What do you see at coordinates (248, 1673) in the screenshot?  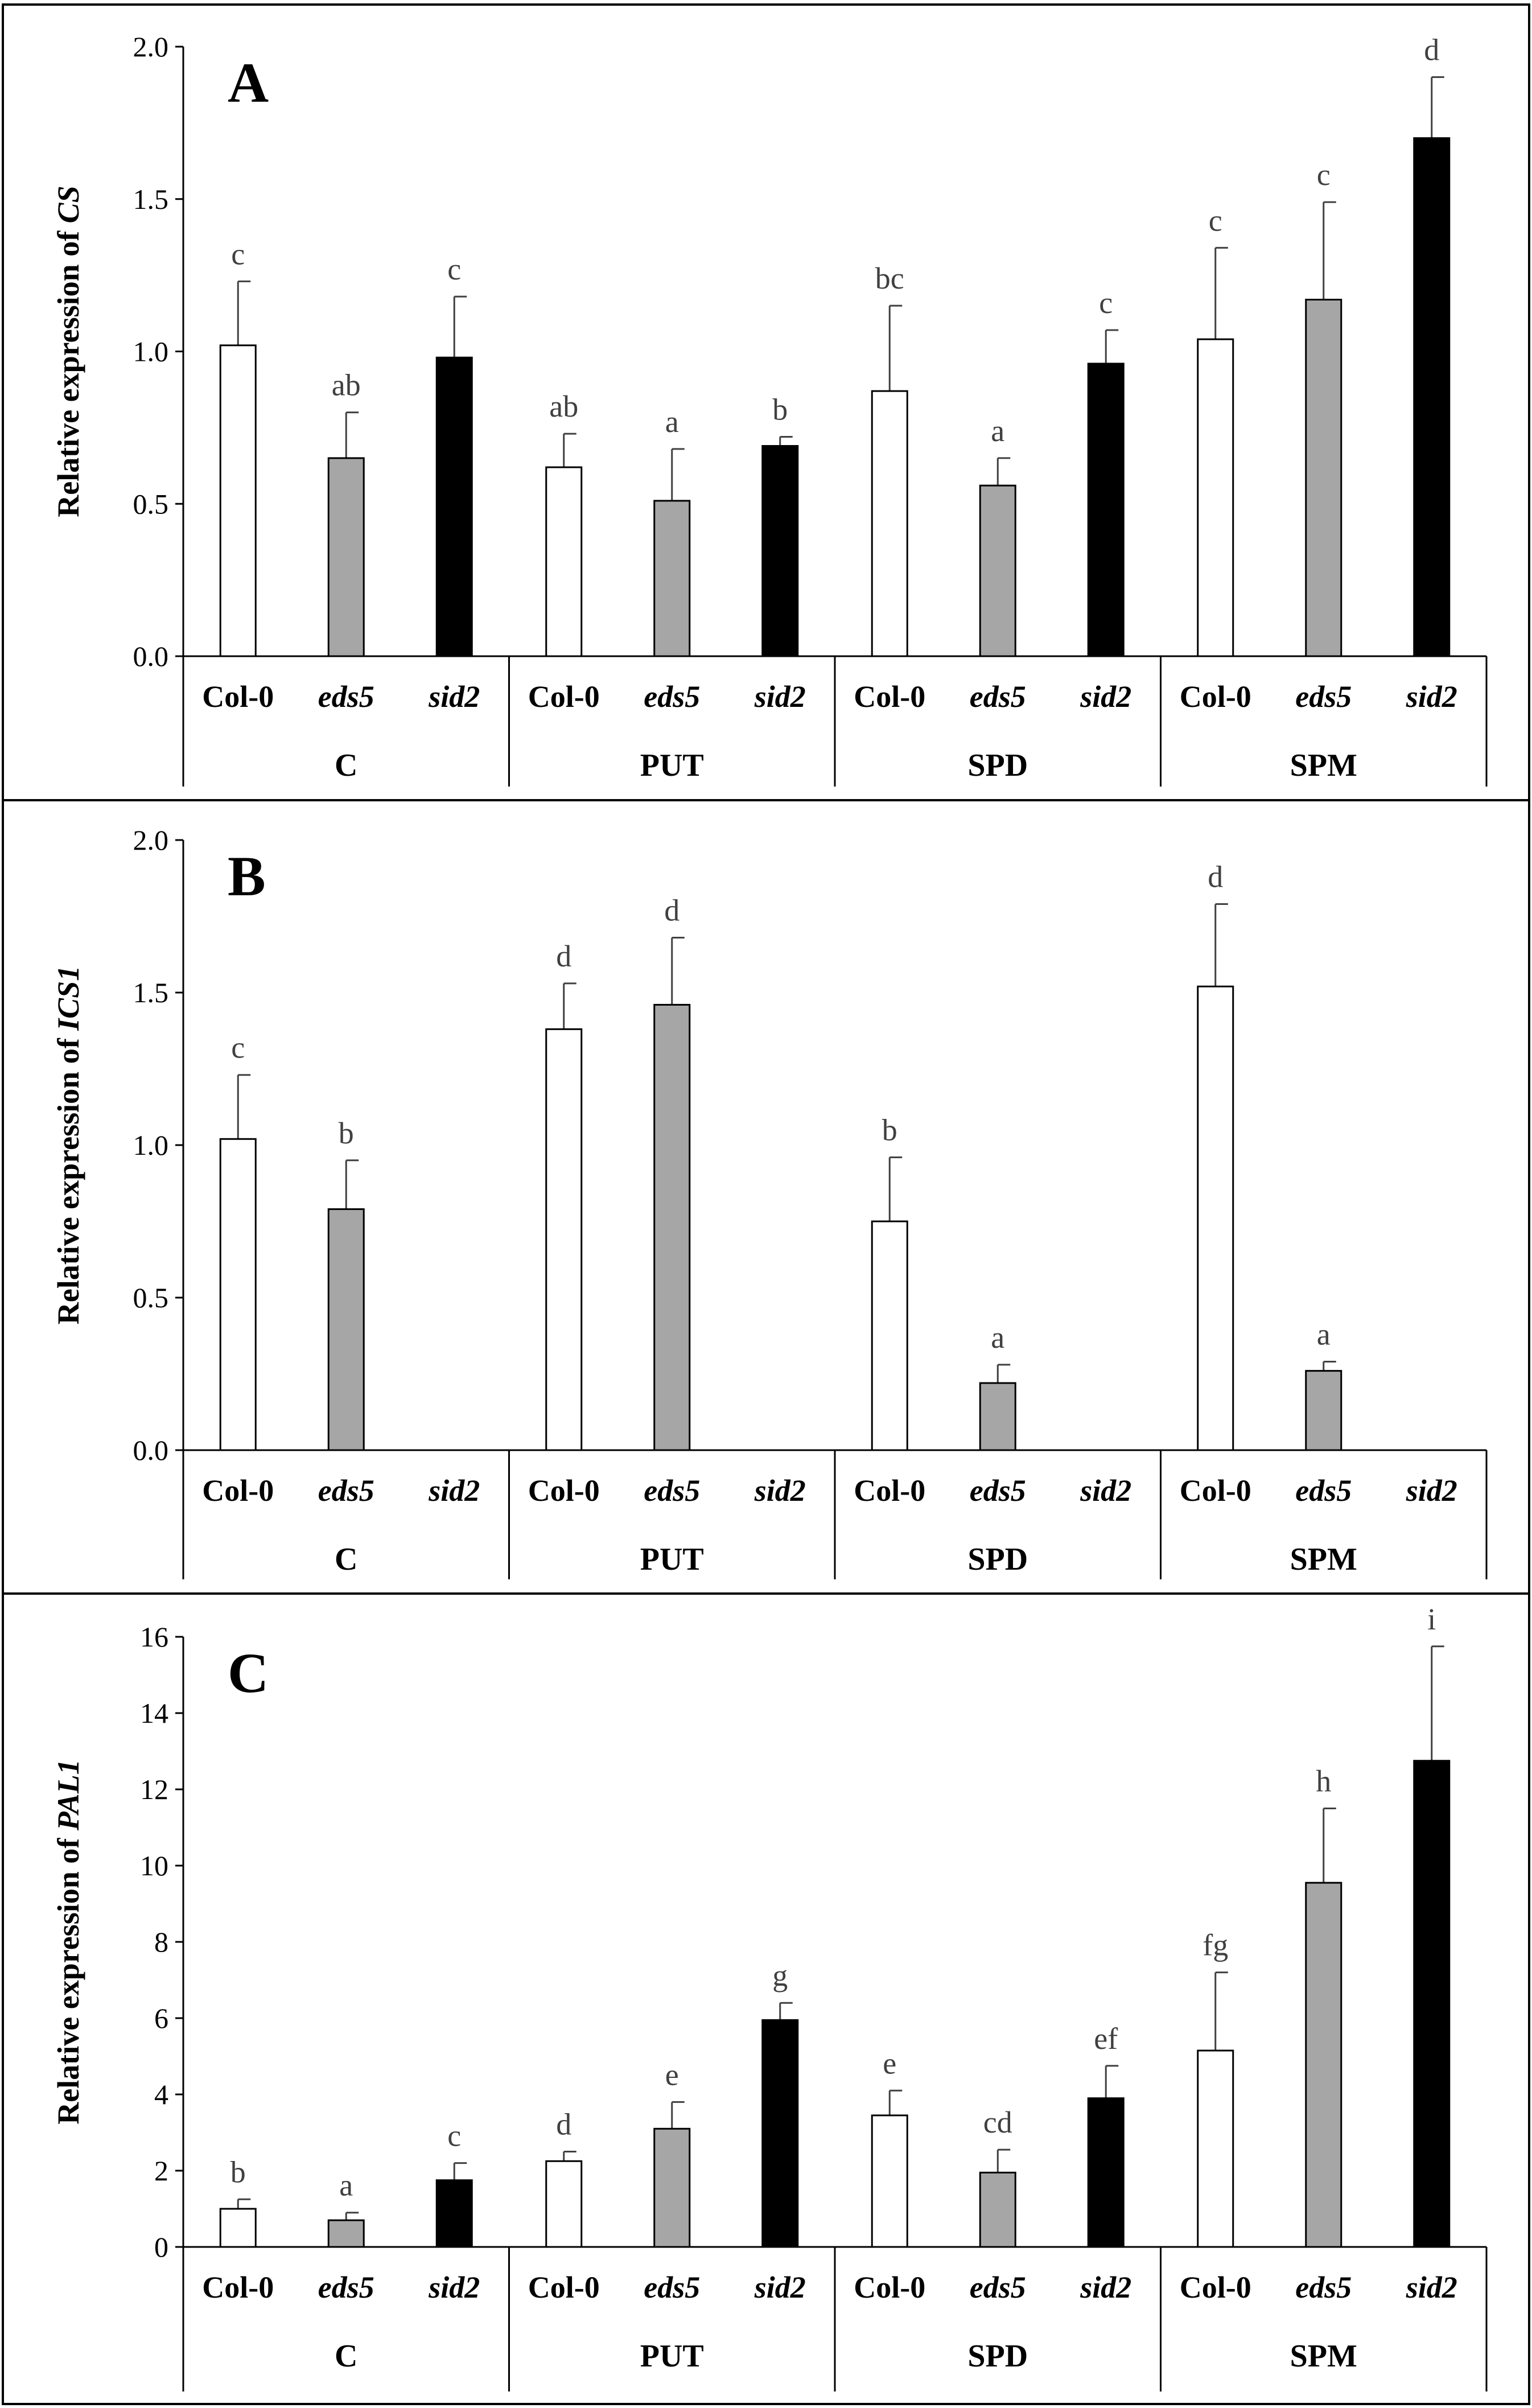 I see `panel-letter: C` at bounding box center [248, 1673].